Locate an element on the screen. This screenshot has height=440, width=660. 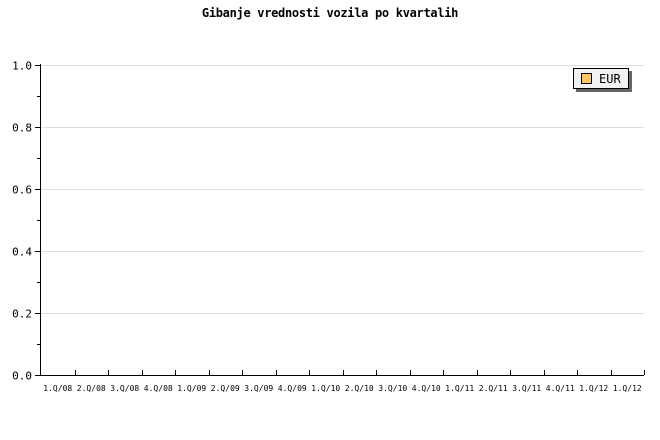
x-axis-tick-label: 4.Q/08 is located at coordinates (158, 388).